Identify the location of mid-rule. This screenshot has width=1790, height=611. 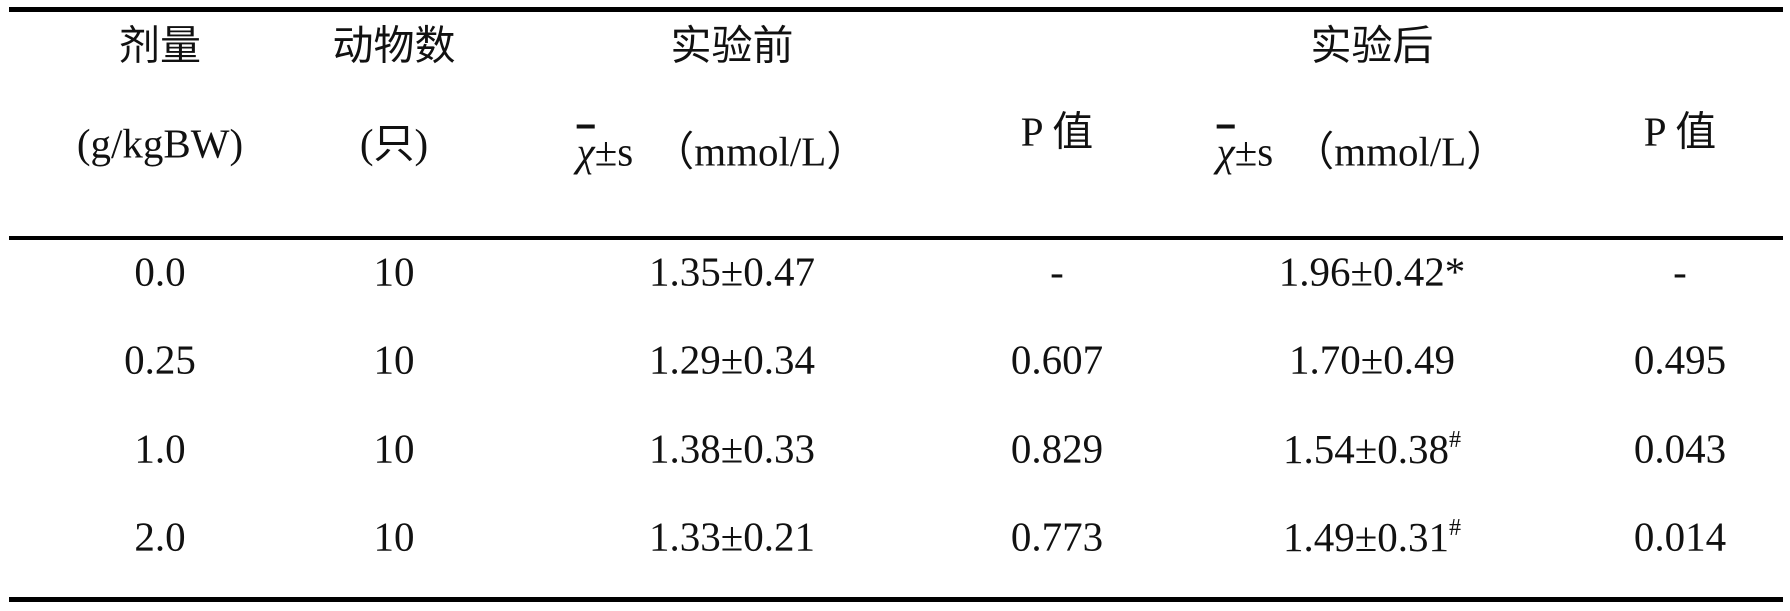
(896, 238).